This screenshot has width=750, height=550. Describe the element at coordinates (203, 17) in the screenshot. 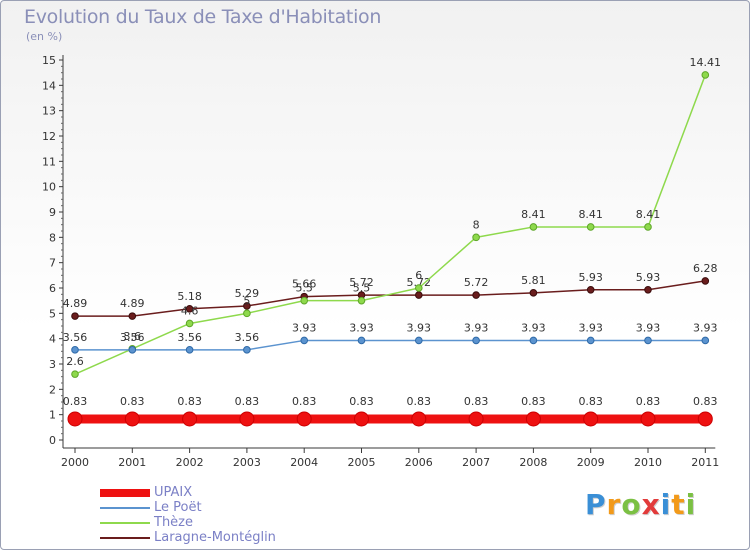

I see `chart-title: Evolution du Taux de Taxe d'Habitation` at that location.